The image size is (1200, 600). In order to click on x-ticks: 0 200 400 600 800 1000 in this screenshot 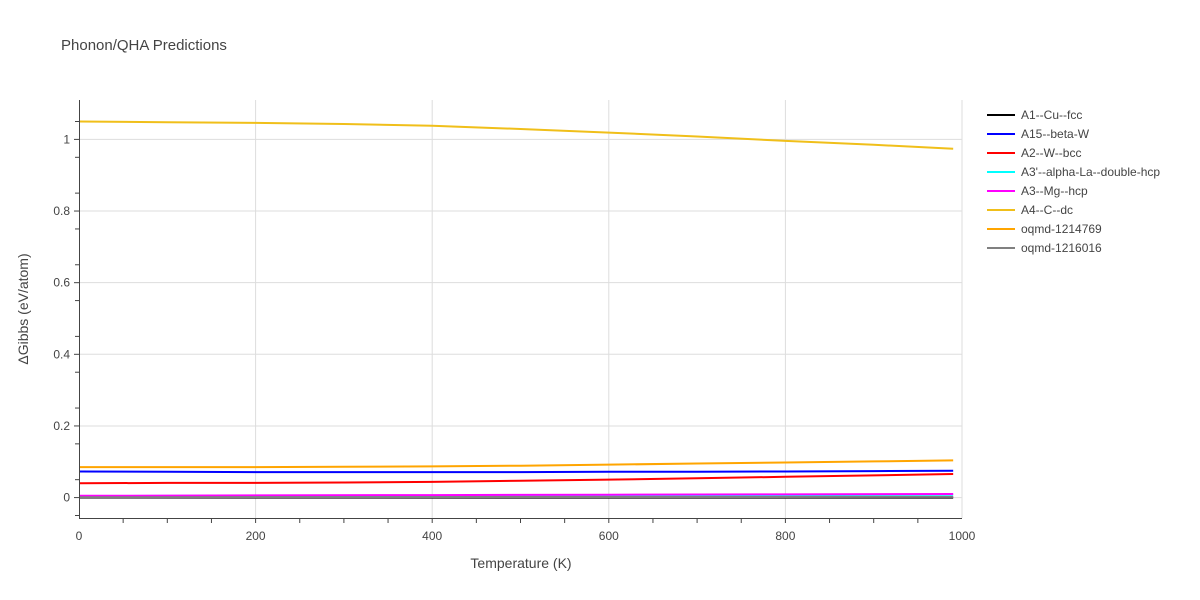, I will do `click(526, 530)`.